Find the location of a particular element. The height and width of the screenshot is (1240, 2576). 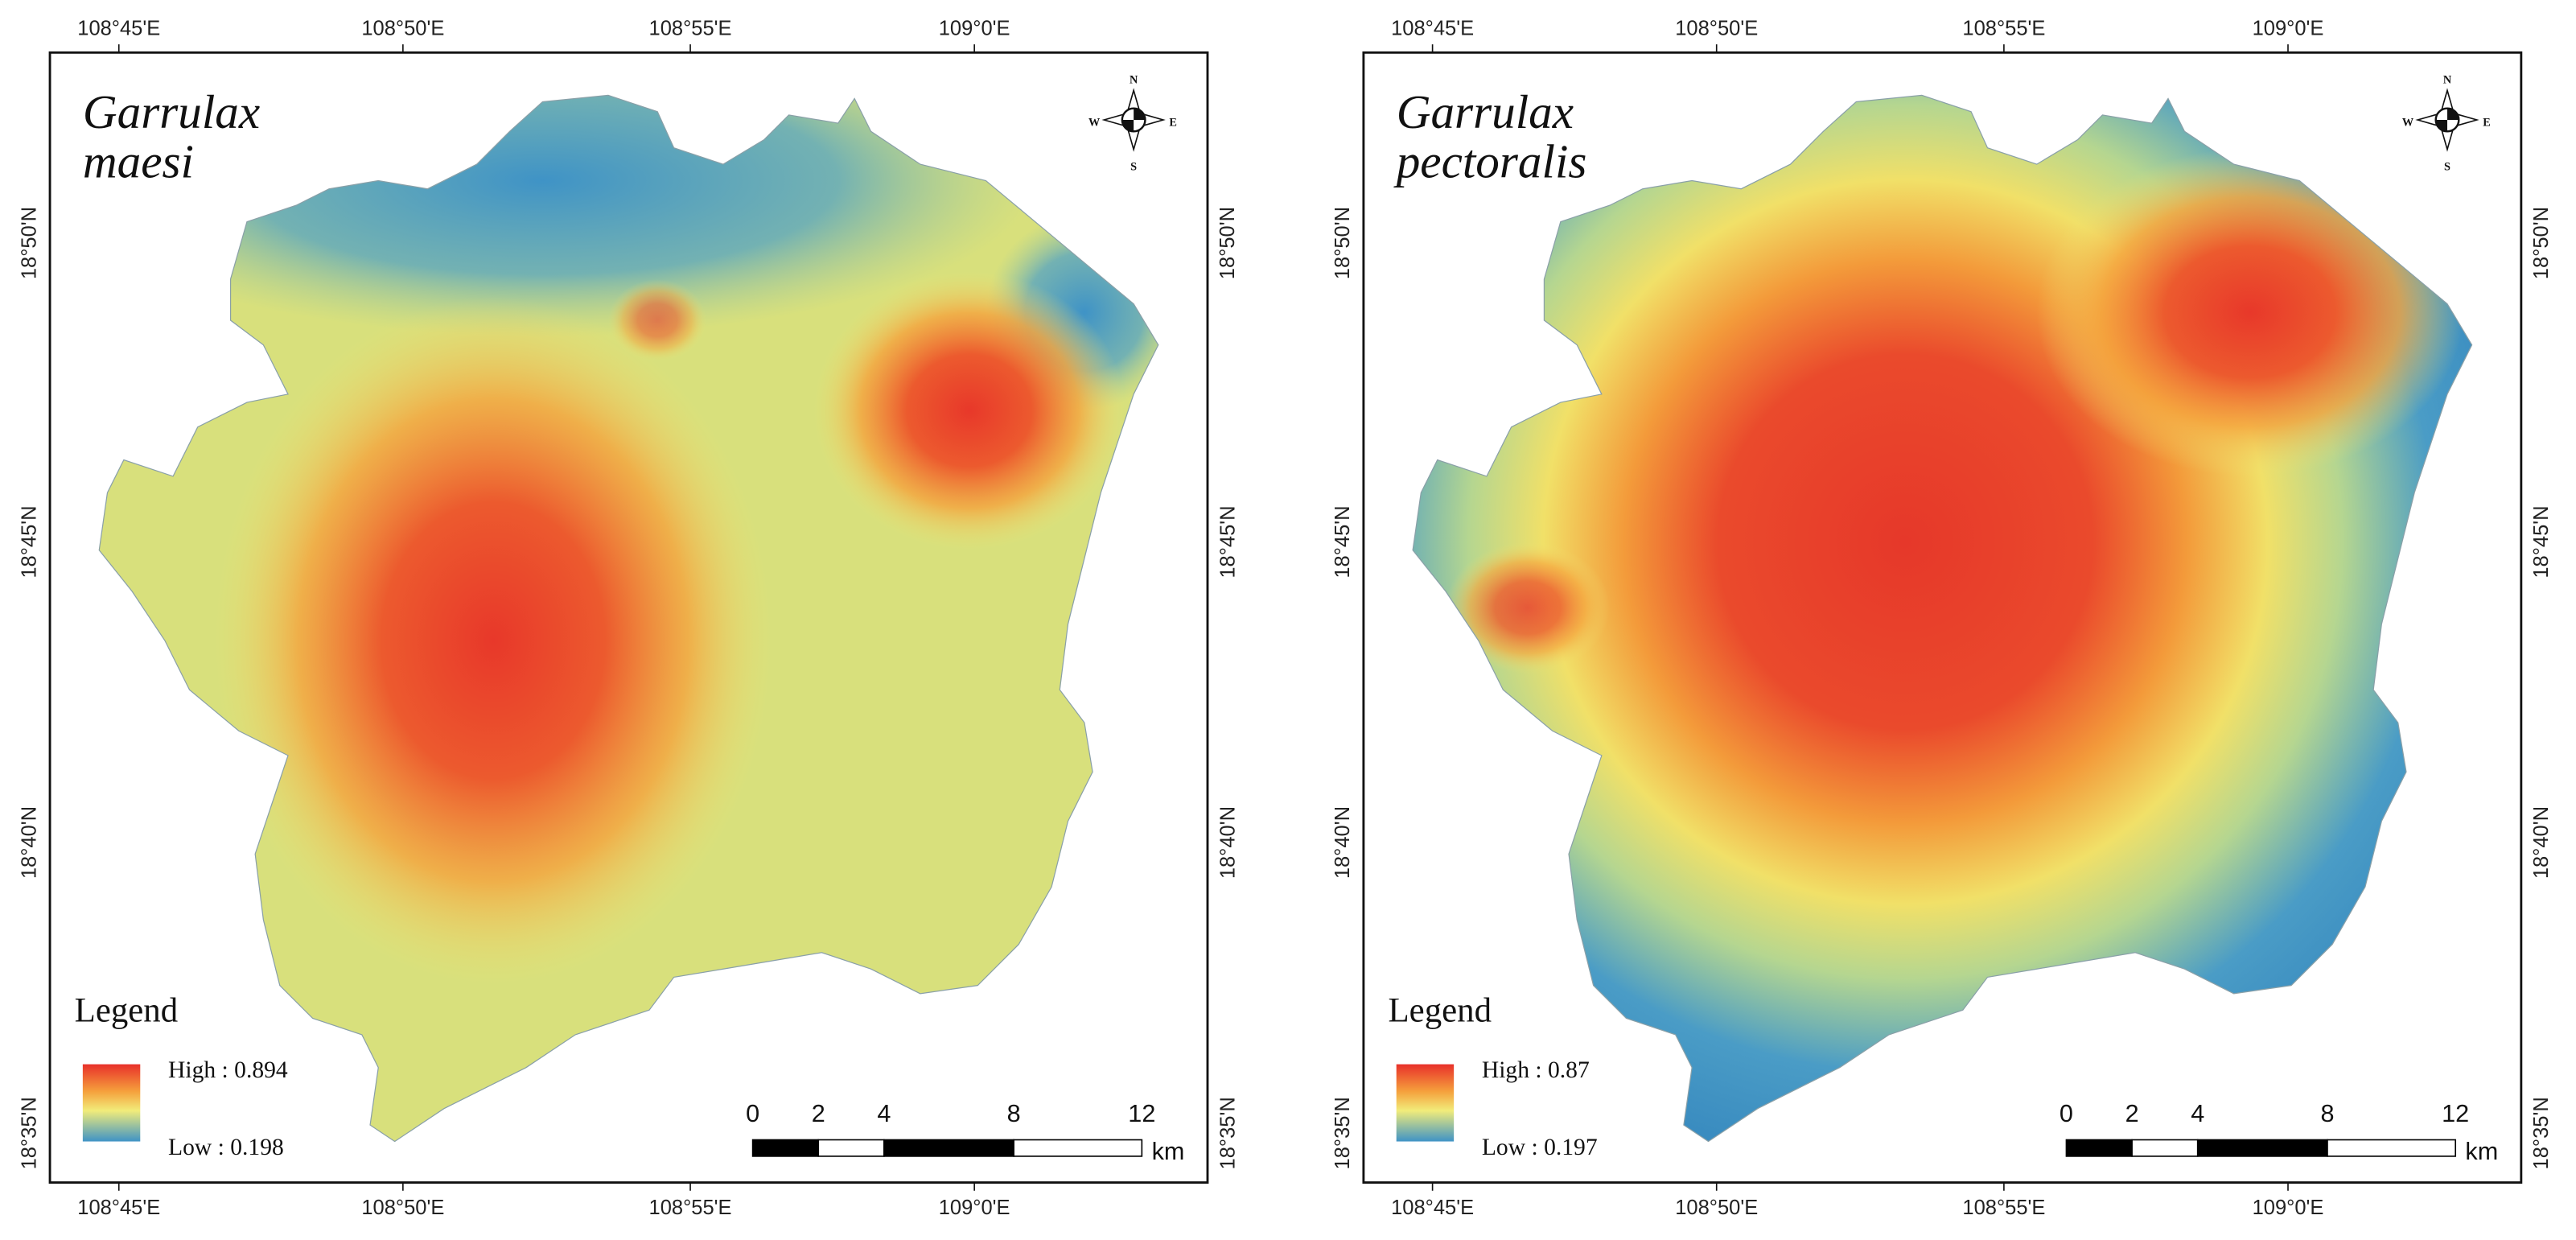

legend-high: High : 0.87 is located at coordinates (1536, 1070).